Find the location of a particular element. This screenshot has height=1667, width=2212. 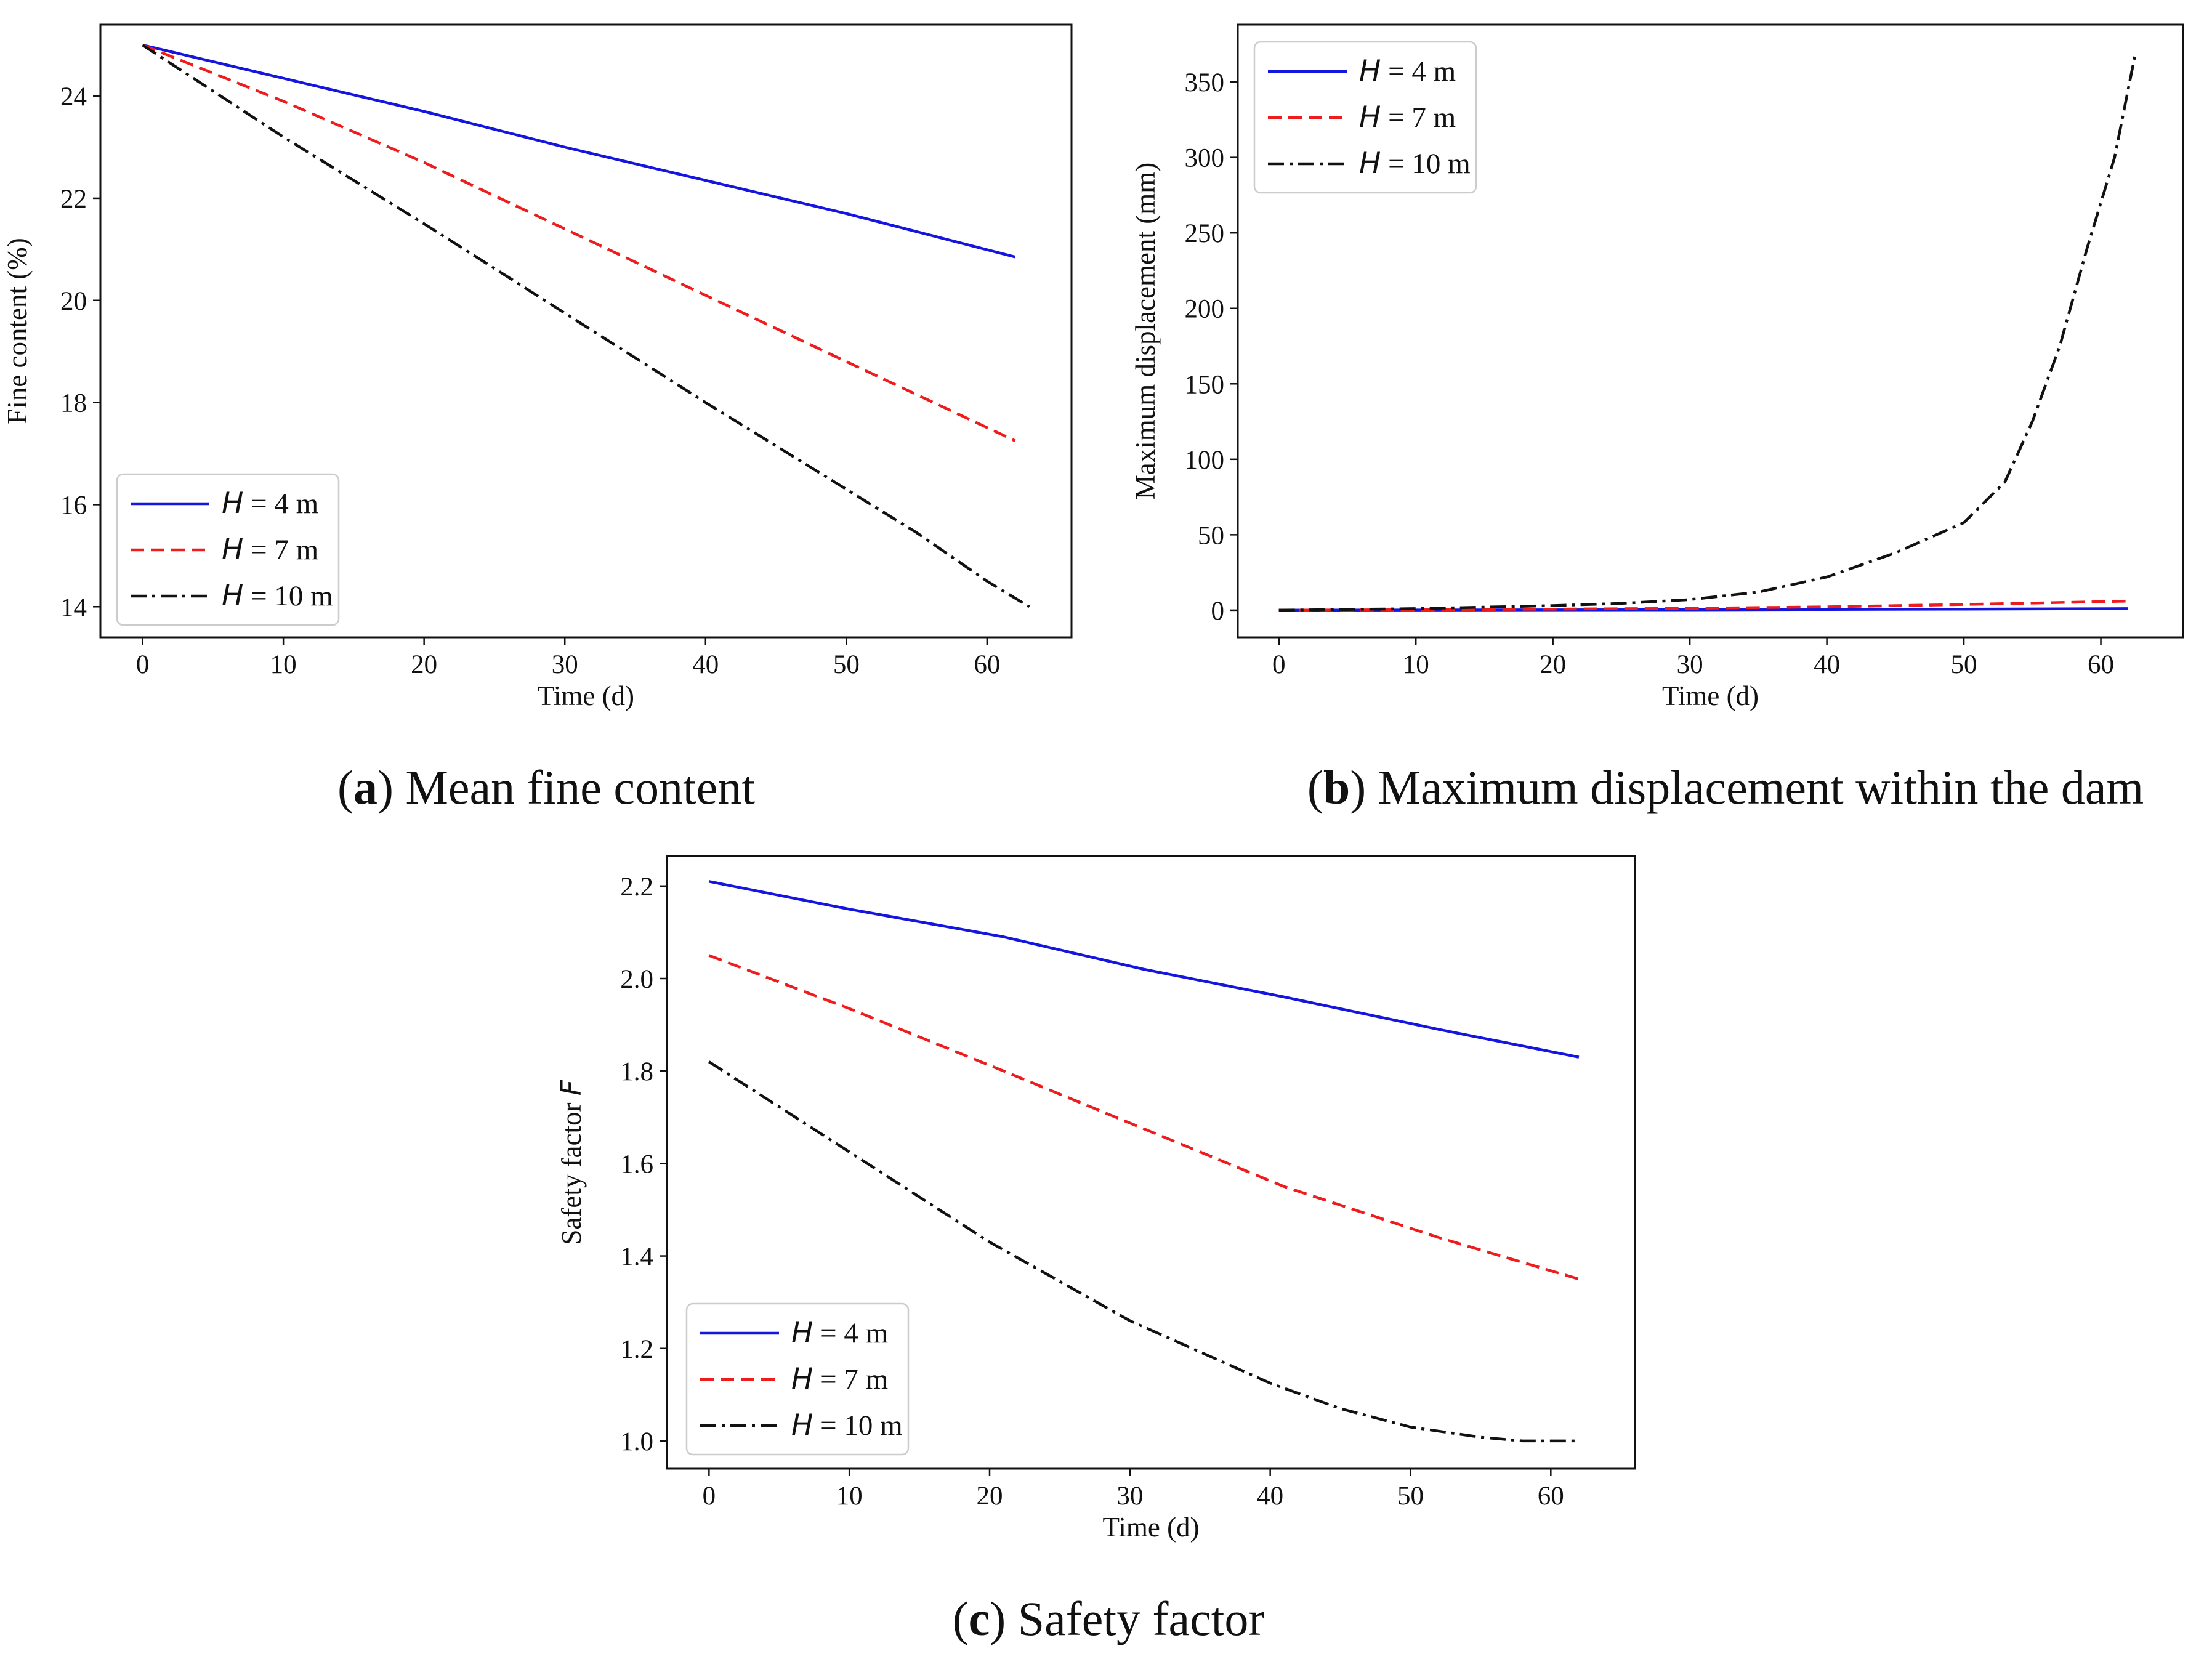

caption-letter: a is located at coordinates (365, 787).